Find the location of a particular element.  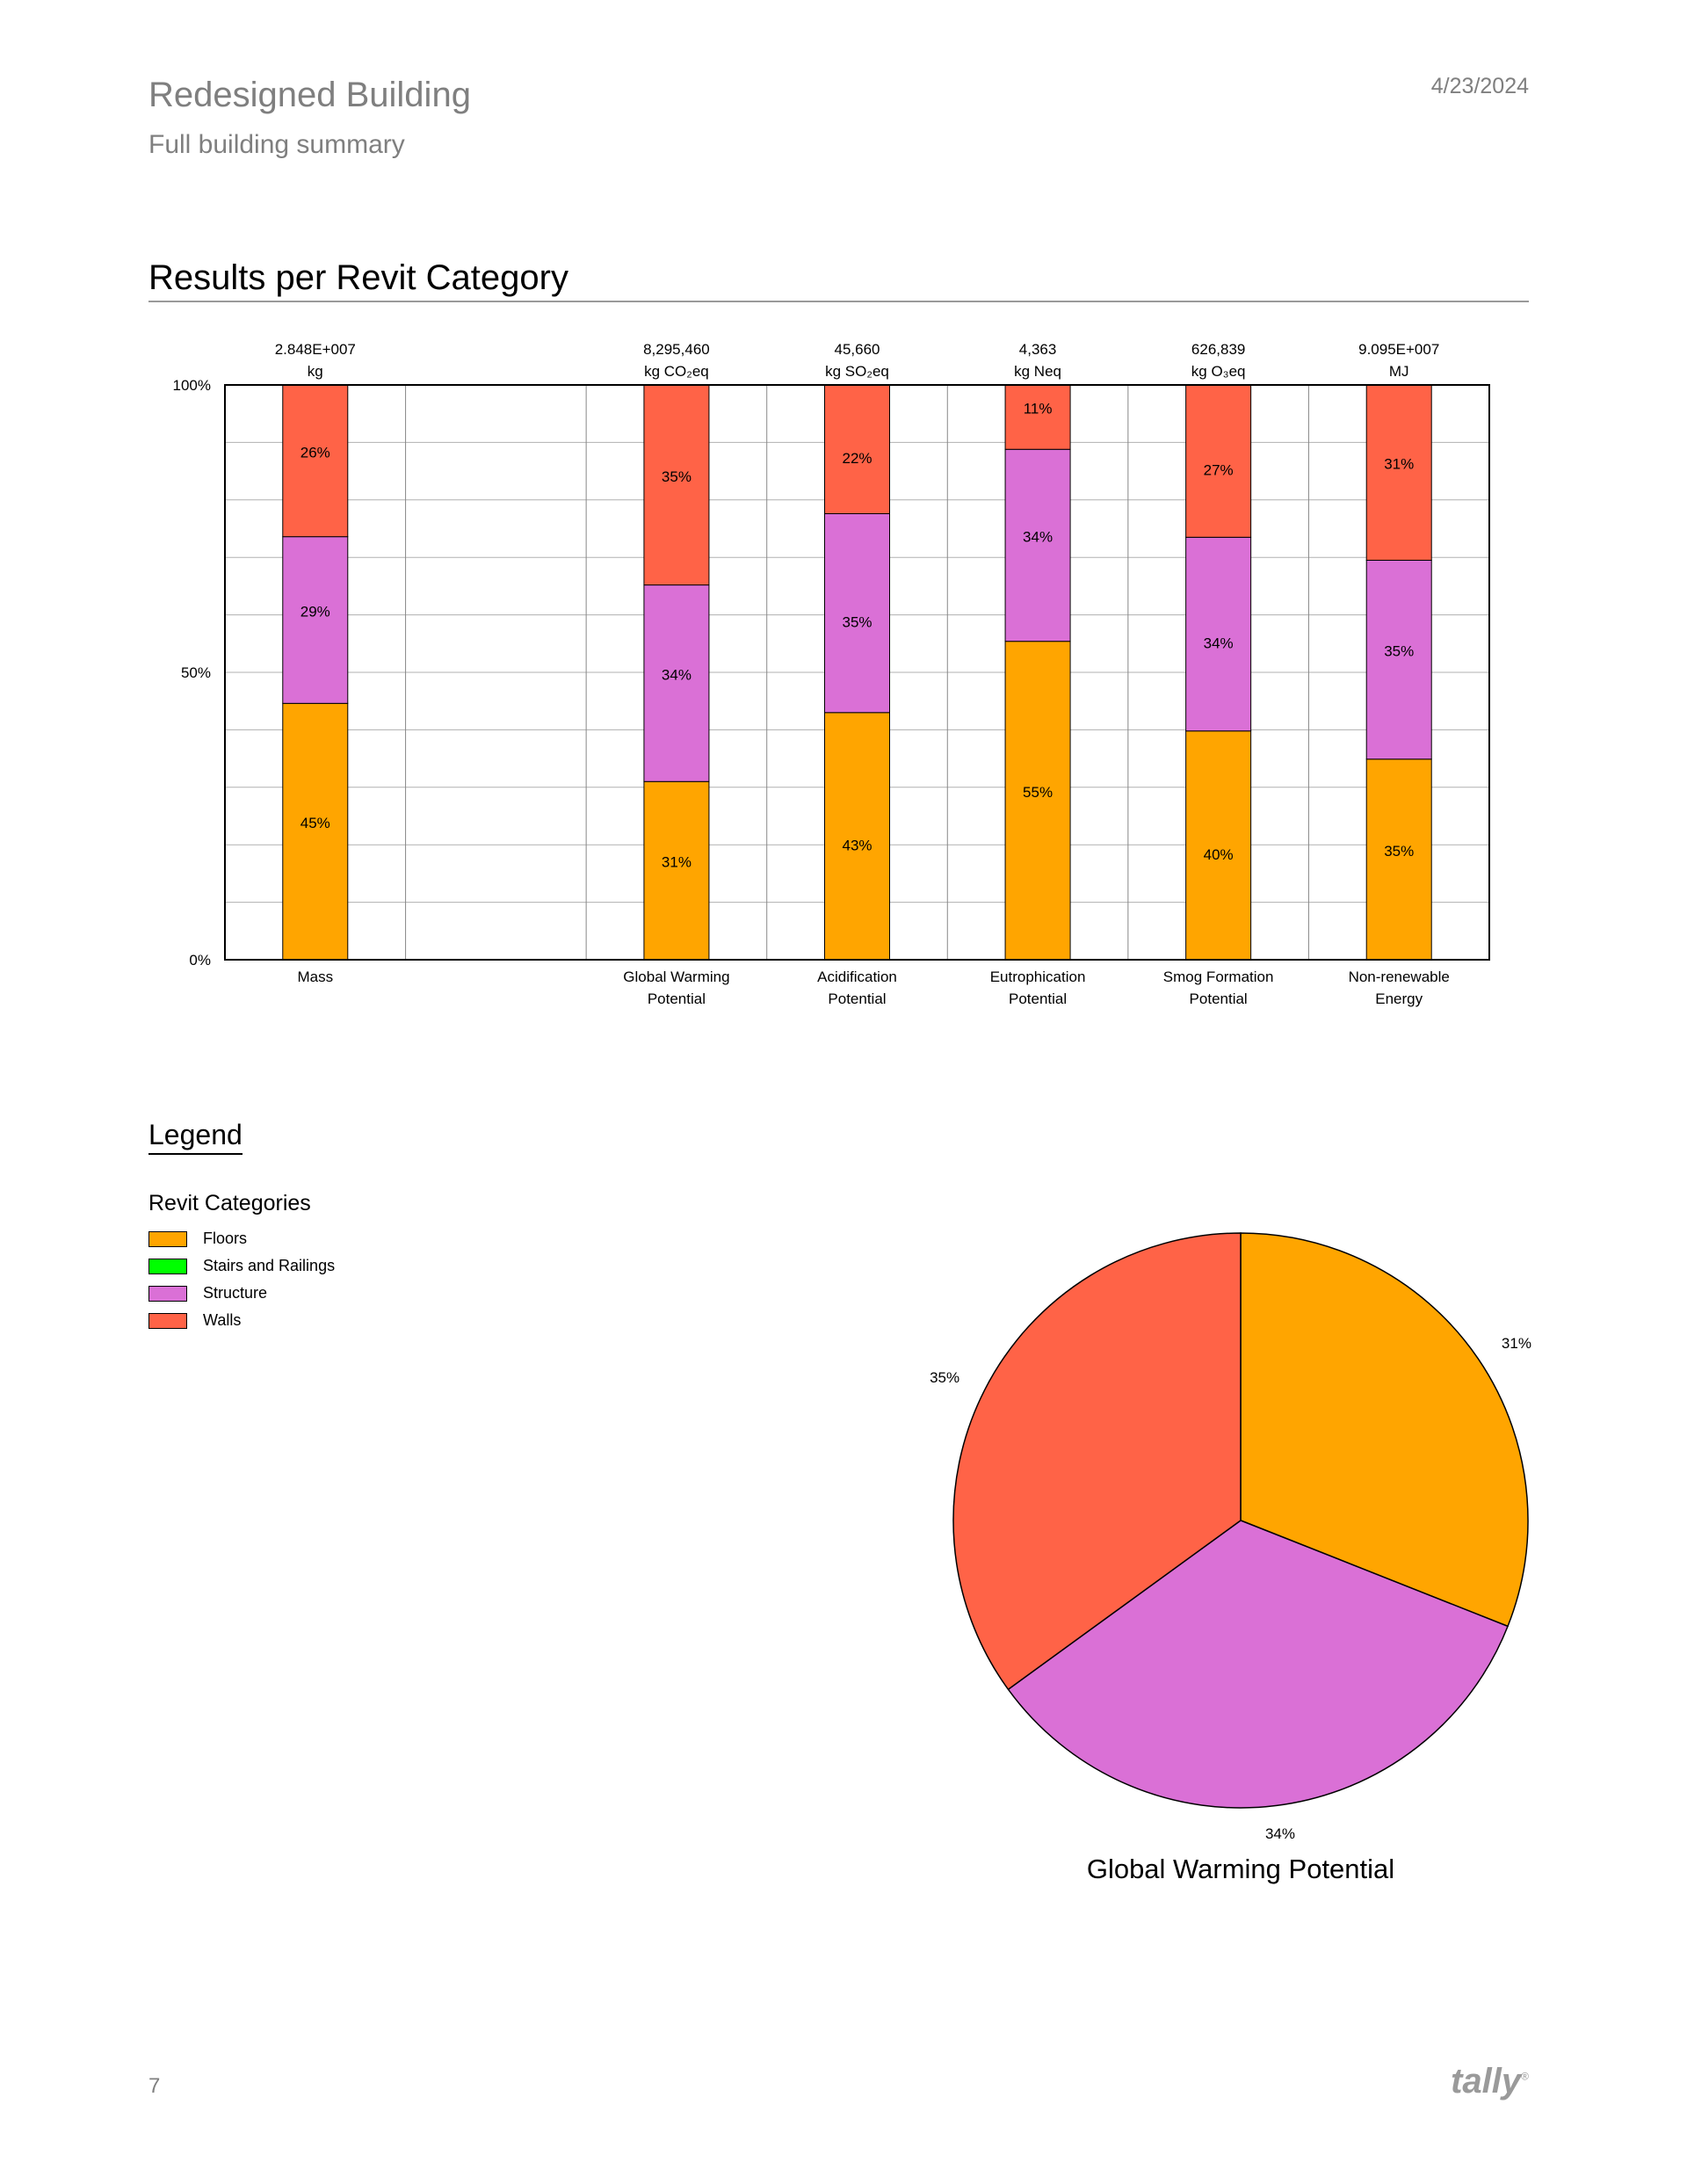

section-divider is located at coordinates (838, 301).